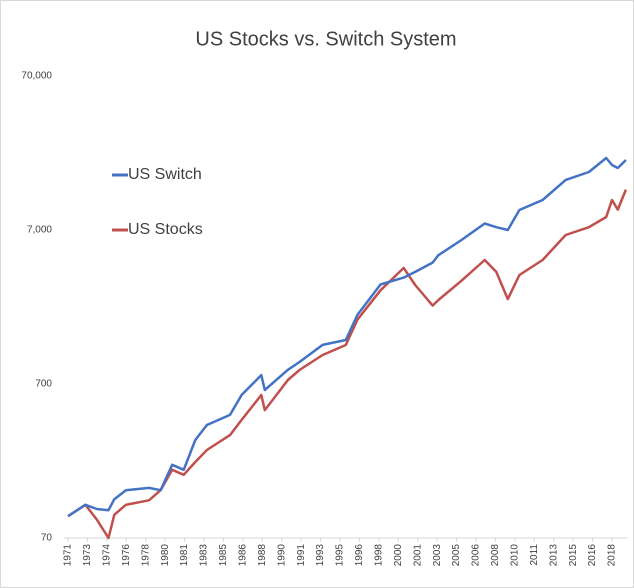 The width and height of the screenshot is (634, 588). Describe the element at coordinates (281, 555) in the screenshot. I see `x-tick-label: 1990` at that location.